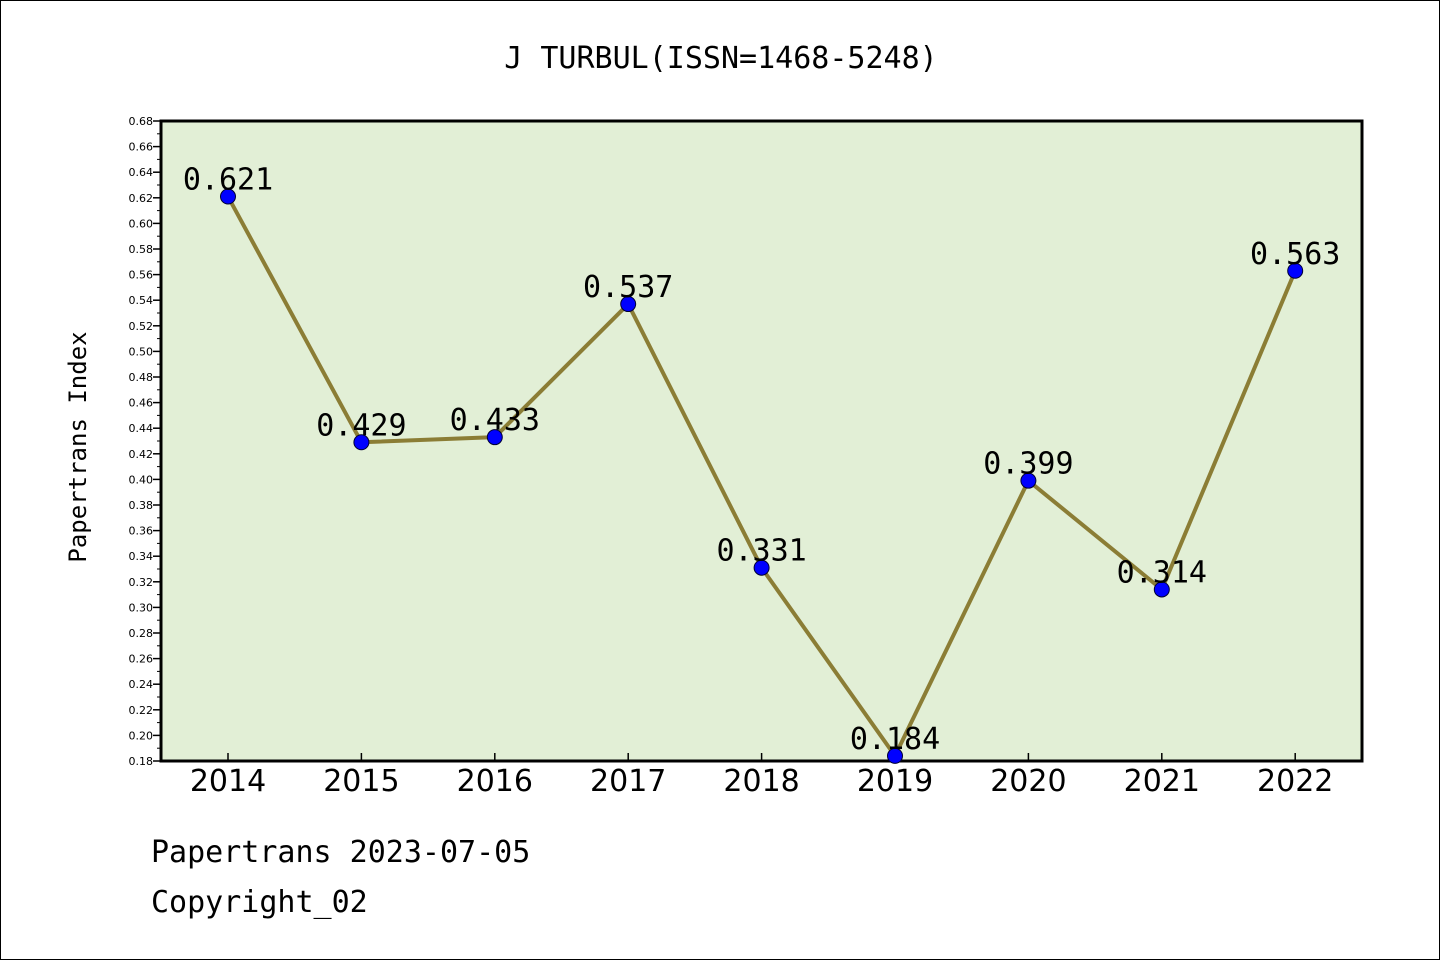 The width and height of the screenshot is (1440, 960). I want to click on y-tick-label: 0.24, so click(141, 684).